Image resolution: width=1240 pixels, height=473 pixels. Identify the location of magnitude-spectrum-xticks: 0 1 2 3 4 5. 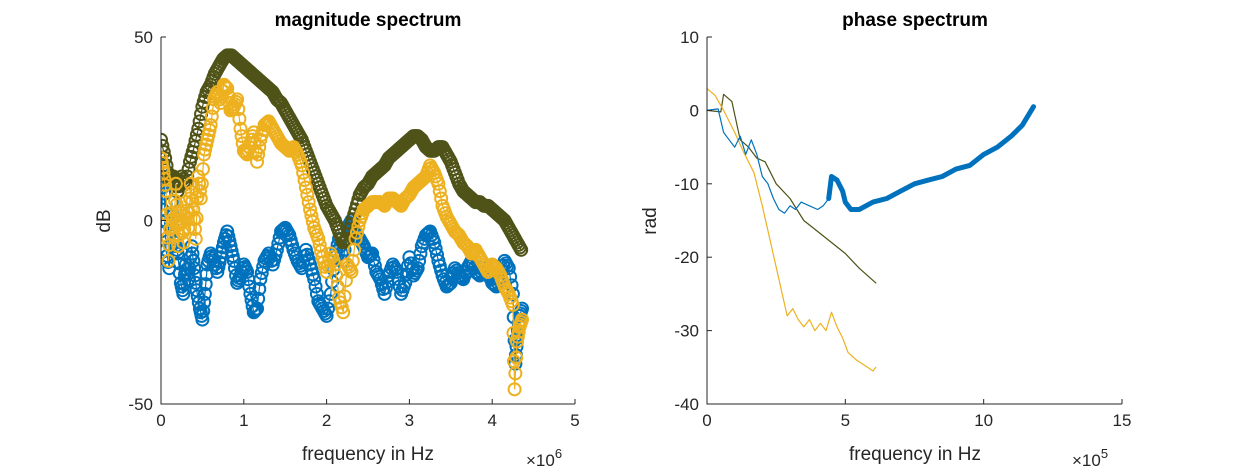
(368, 414).